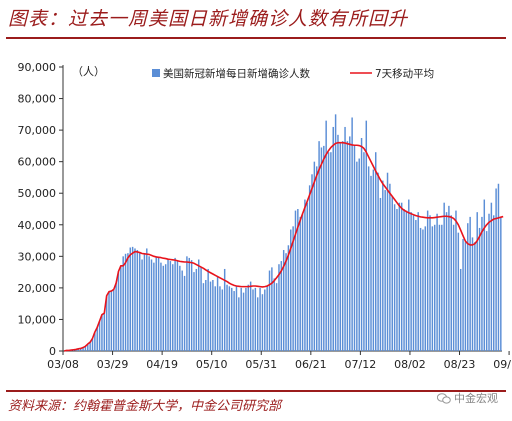 The image size is (512, 421). What do you see at coordinates (410, 364) in the screenshot?
I see `x-tick-label: 08/02` at bounding box center [410, 364].